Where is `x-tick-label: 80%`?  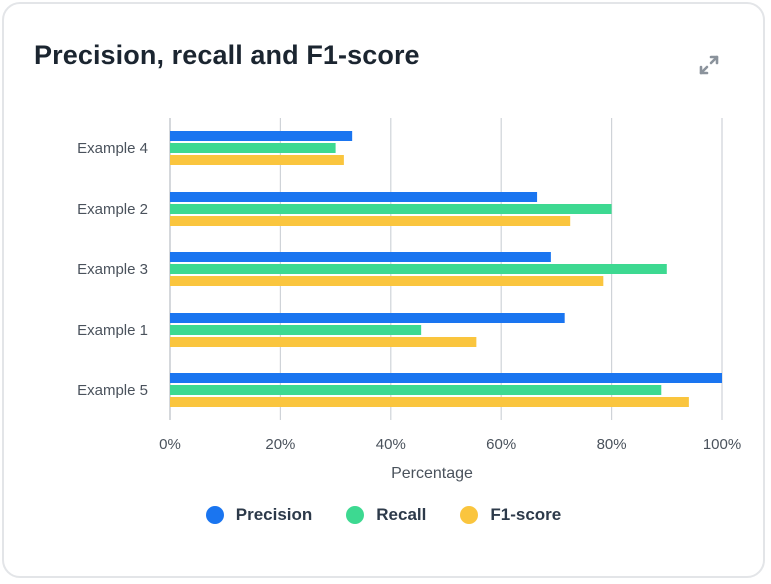 x-tick-label: 80% is located at coordinates (612, 444).